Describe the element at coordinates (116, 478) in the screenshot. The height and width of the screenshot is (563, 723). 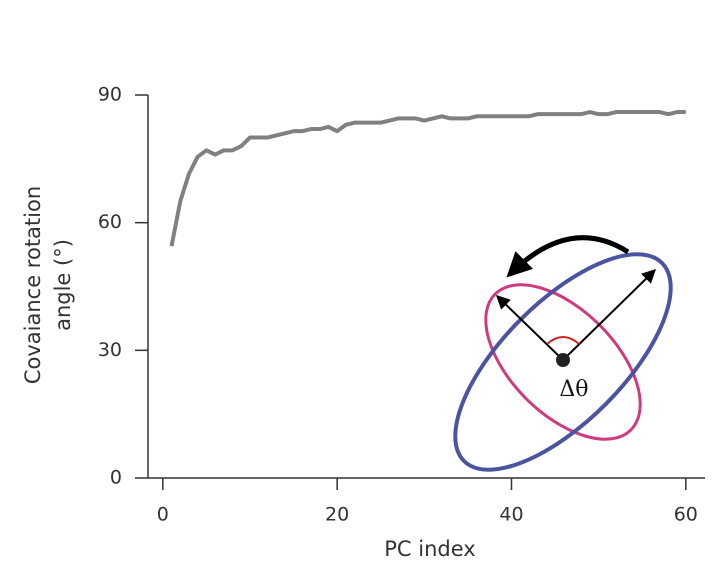
I see `y-tick-label: 0` at that location.